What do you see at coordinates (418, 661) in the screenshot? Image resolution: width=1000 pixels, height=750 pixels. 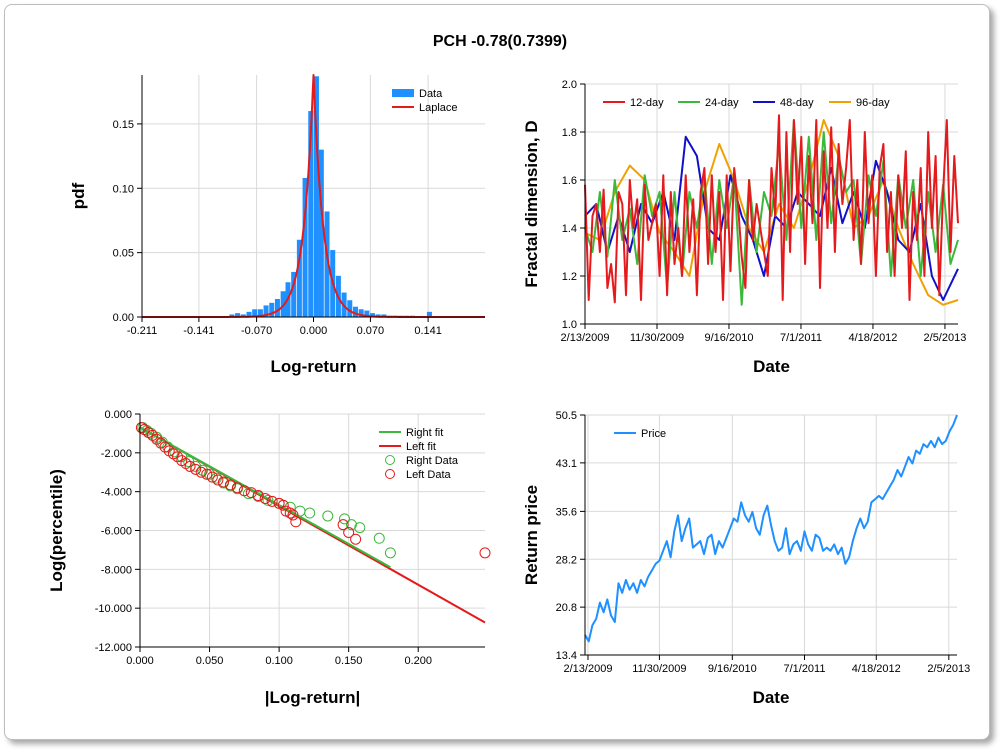 I see `x-tick-label: 0.200` at bounding box center [418, 661].